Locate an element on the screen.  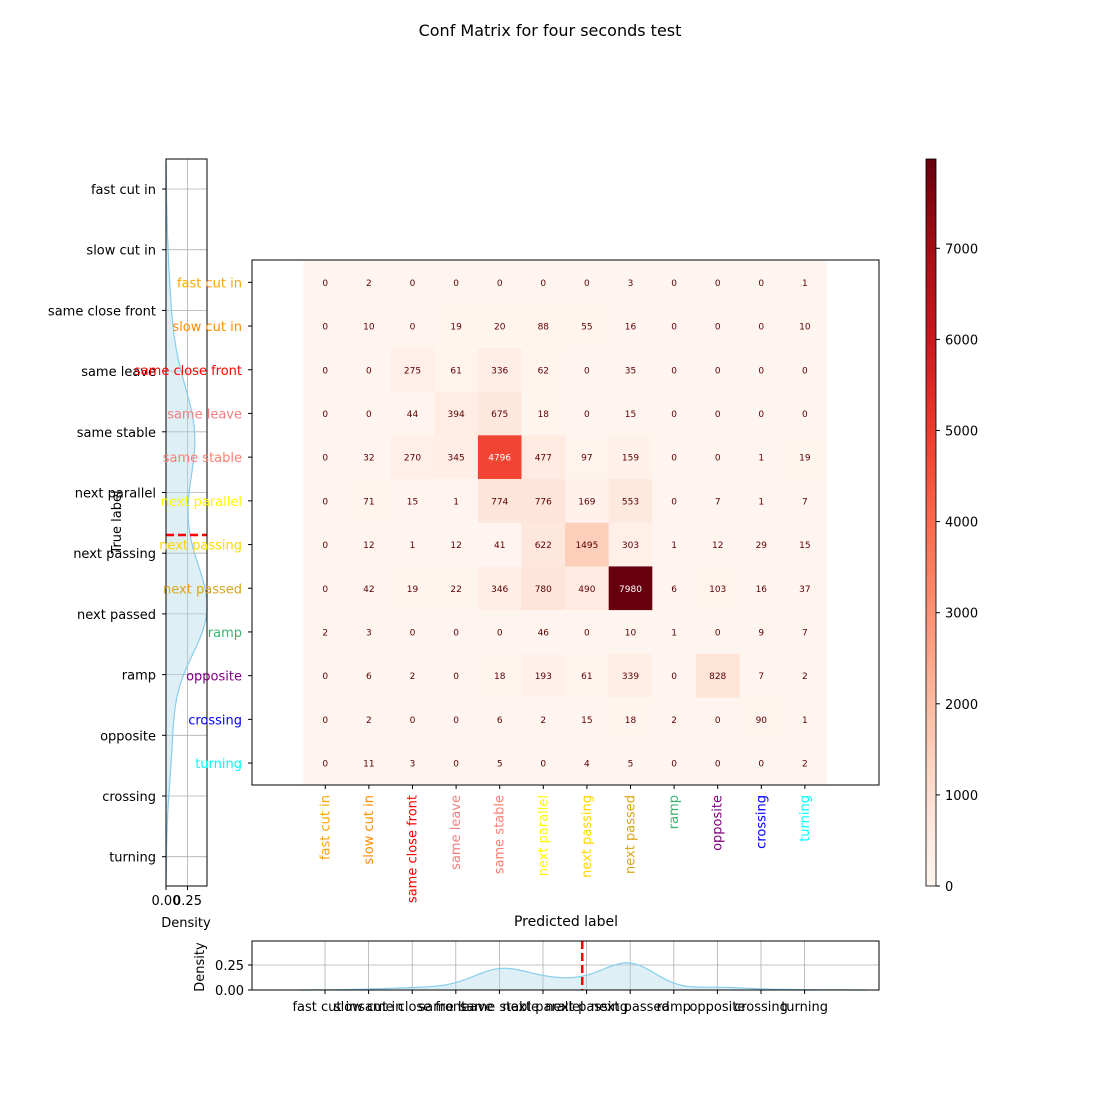
x-tick-label: same close front is located at coordinates (413, 849).